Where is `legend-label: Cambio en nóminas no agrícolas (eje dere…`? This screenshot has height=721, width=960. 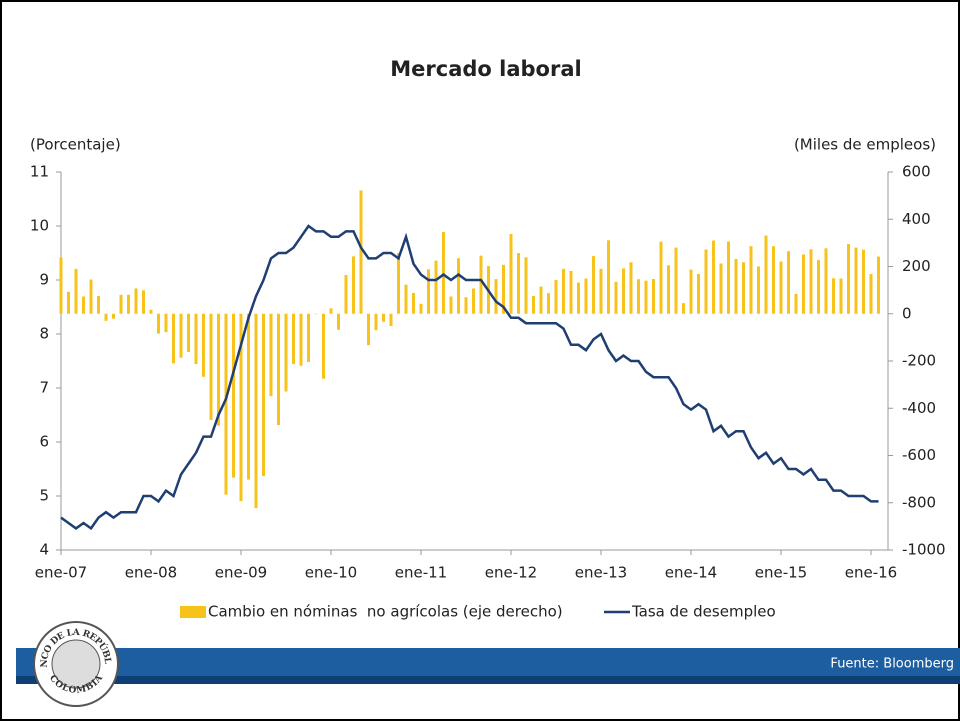
legend-label: Cambio en nóminas no agrícolas (eje dere… is located at coordinates (385, 612).